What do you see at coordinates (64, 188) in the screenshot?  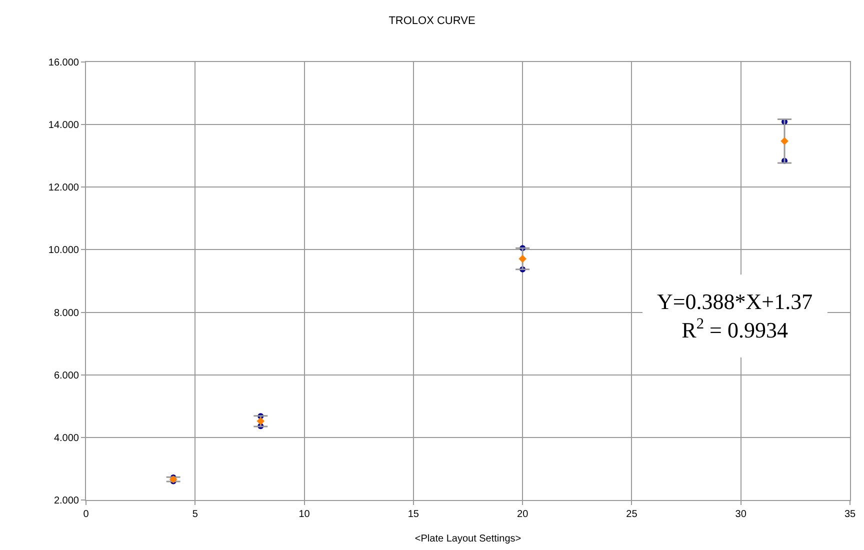 I see `y-tick-label: 12.000` at bounding box center [64, 188].